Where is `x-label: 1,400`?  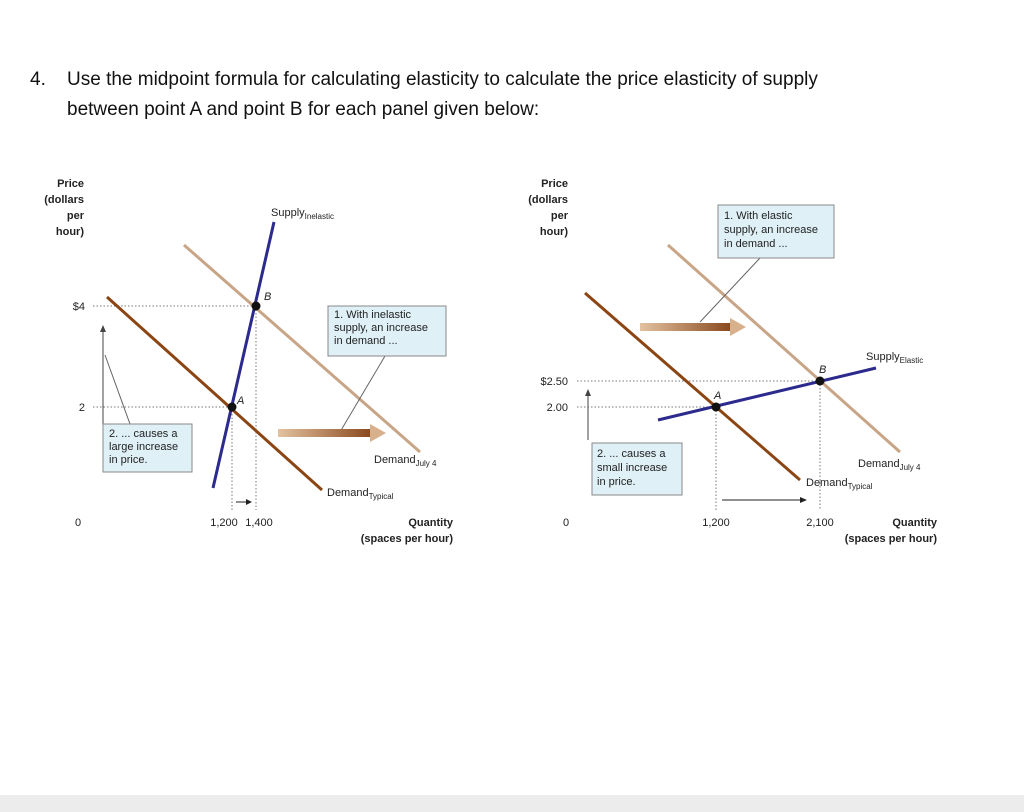 x-label: 1,400 is located at coordinates (259, 523).